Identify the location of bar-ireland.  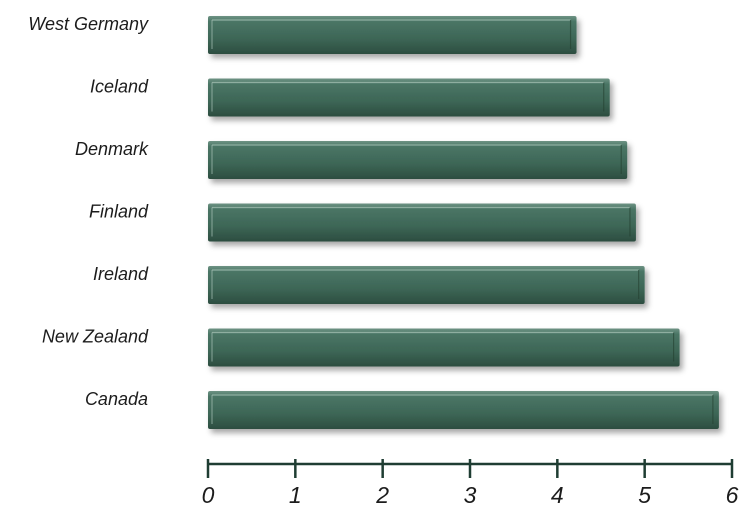
(426, 285).